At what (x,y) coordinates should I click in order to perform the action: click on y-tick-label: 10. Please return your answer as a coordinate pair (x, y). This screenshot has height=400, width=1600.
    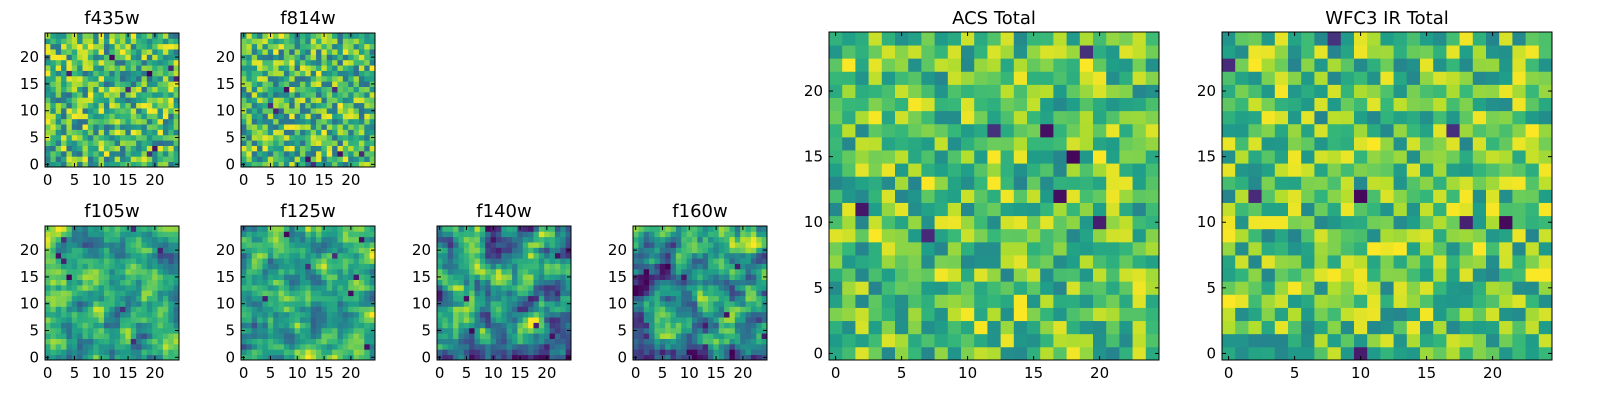
    Looking at the image, I should click on (617, 304).